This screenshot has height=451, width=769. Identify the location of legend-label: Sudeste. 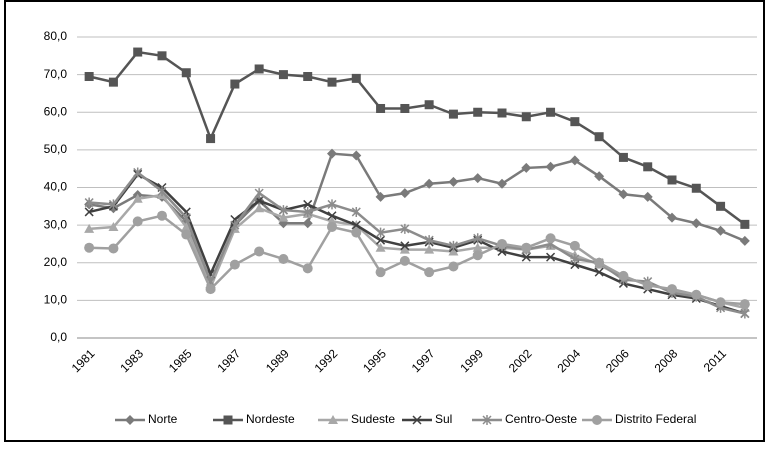
(373, 419).